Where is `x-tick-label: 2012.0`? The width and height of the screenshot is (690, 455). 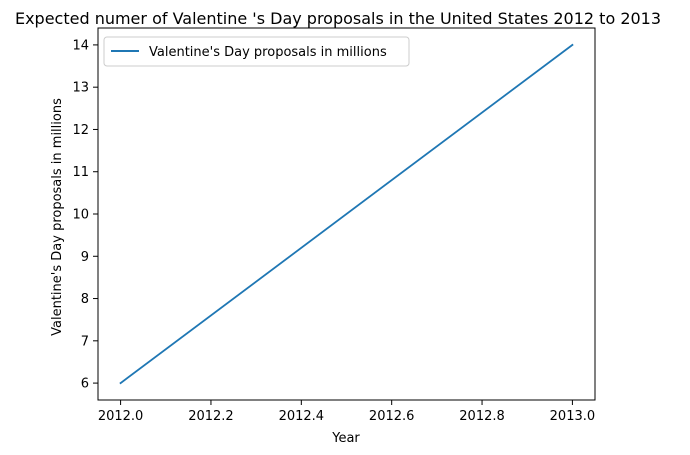 x-tick-label: 2012.0 is located at coordinates (121, 416).